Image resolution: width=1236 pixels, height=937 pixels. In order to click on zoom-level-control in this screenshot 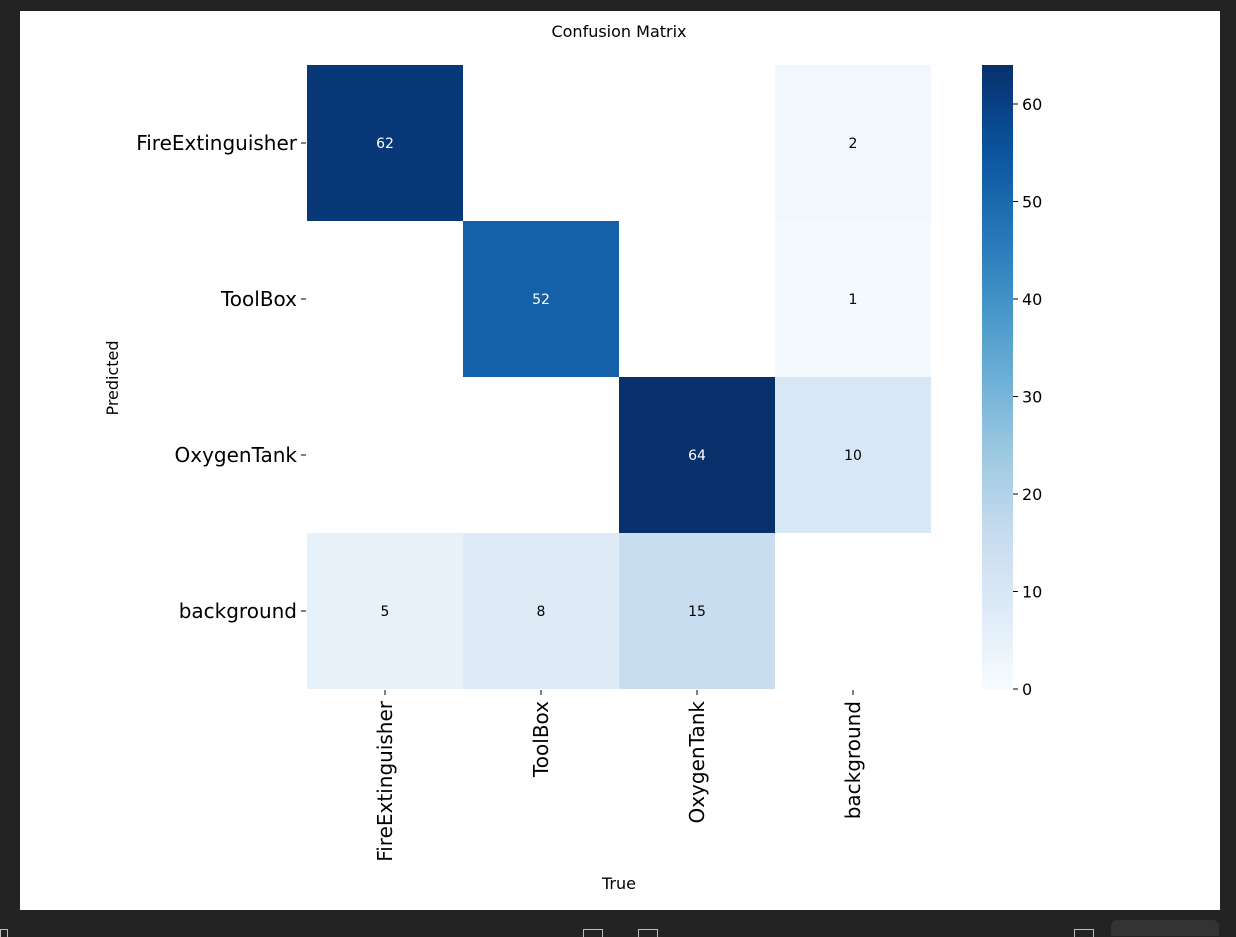, I will do `click(1165, 928)`.